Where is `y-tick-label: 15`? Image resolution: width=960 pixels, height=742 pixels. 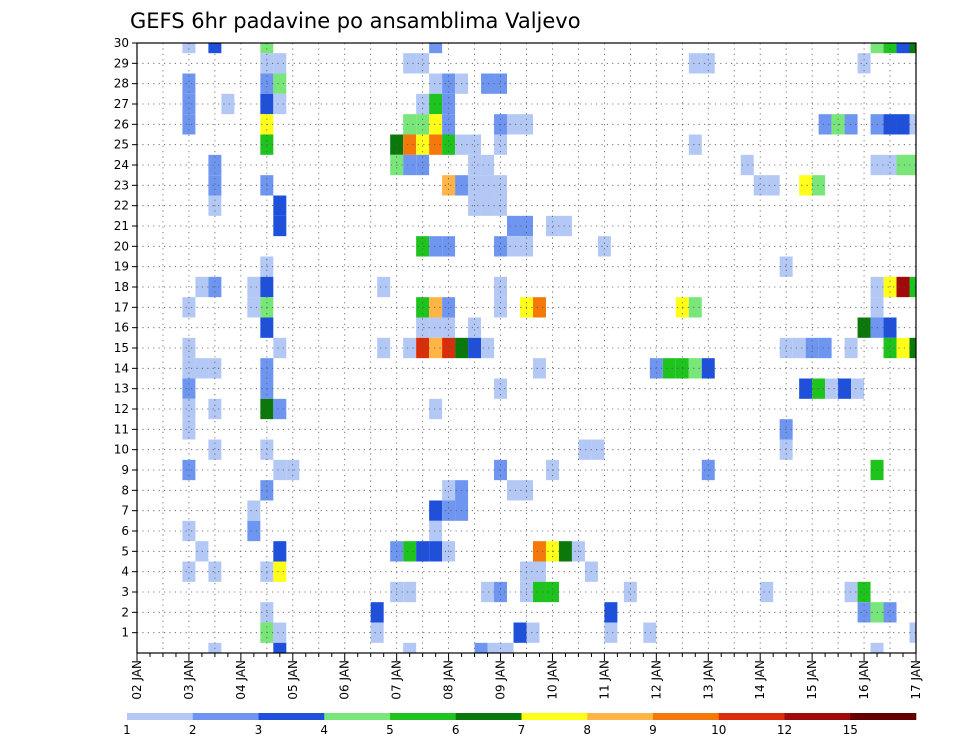 y-tick-label: 15 is located at coordinates (121, 348).